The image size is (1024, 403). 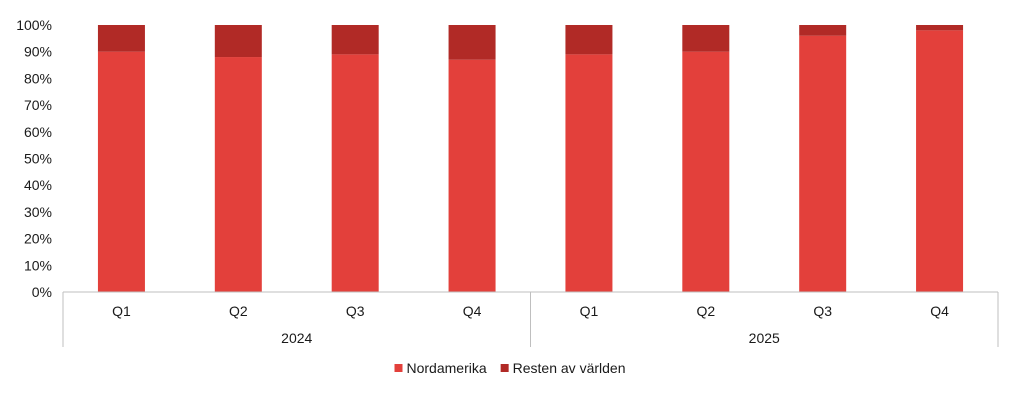 What do you see at coordinates (447, 368) in the screenshot?
I see `legend-label: Nordamerika` at bounding box center [447, 368].